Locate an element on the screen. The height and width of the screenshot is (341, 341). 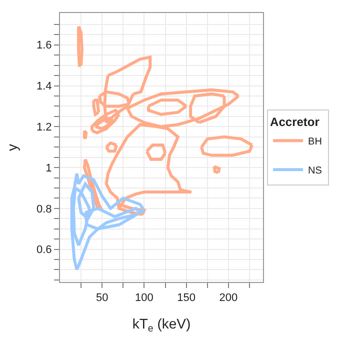
y-tick-label: 1.2 is located at coordinates (44, 128).